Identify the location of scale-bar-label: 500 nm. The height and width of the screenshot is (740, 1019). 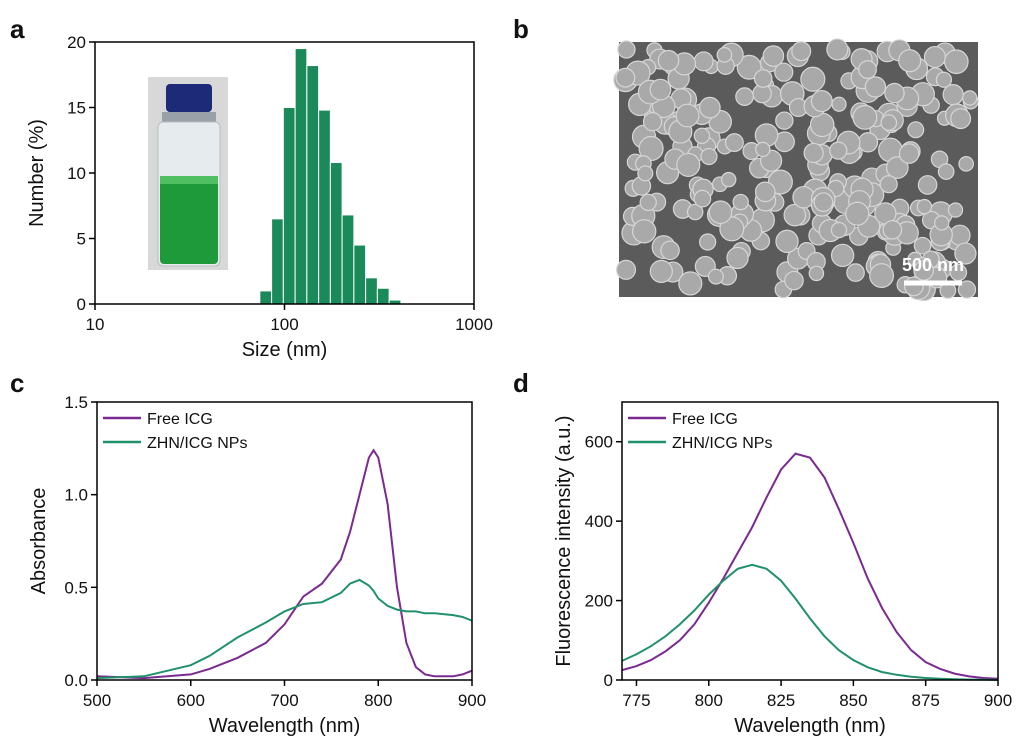
(933, 265).